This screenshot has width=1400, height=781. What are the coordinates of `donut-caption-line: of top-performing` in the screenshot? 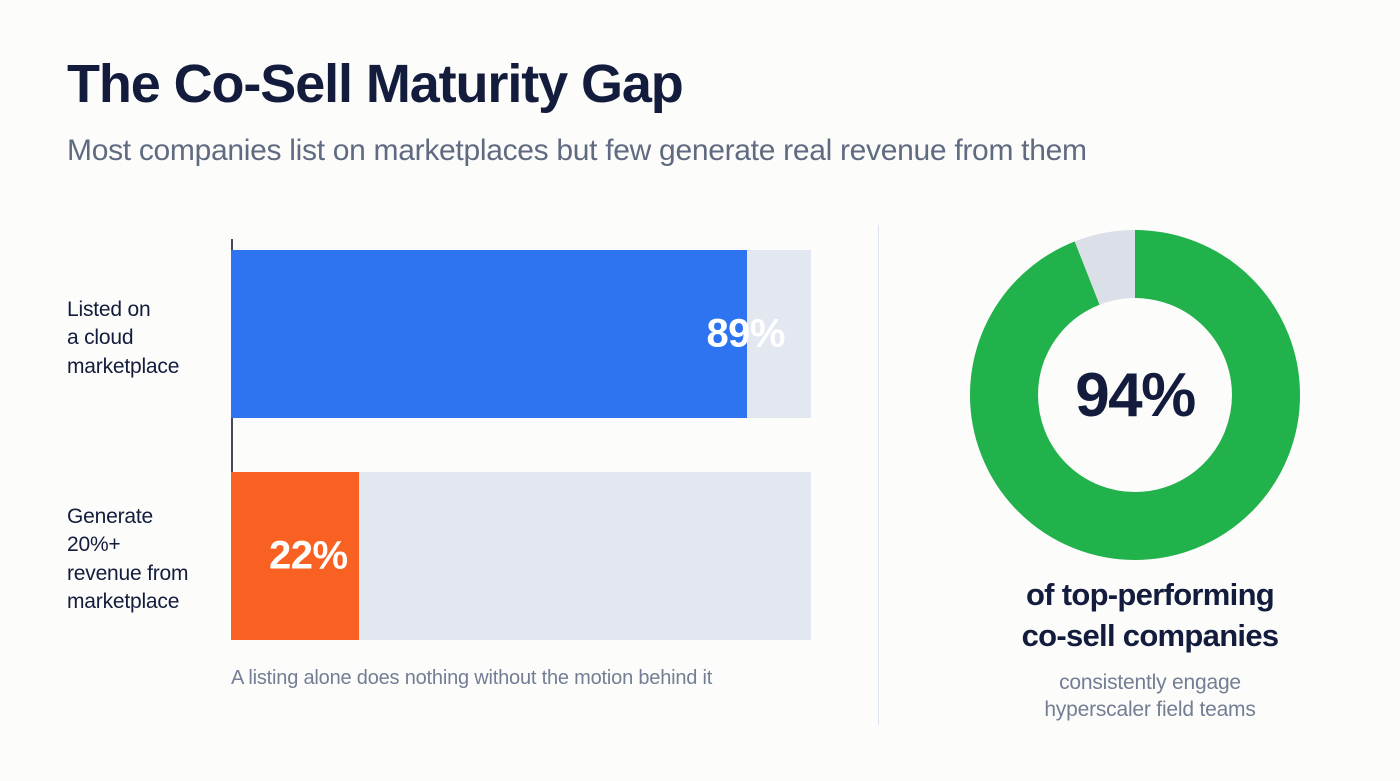 It's located at (1150, 594).